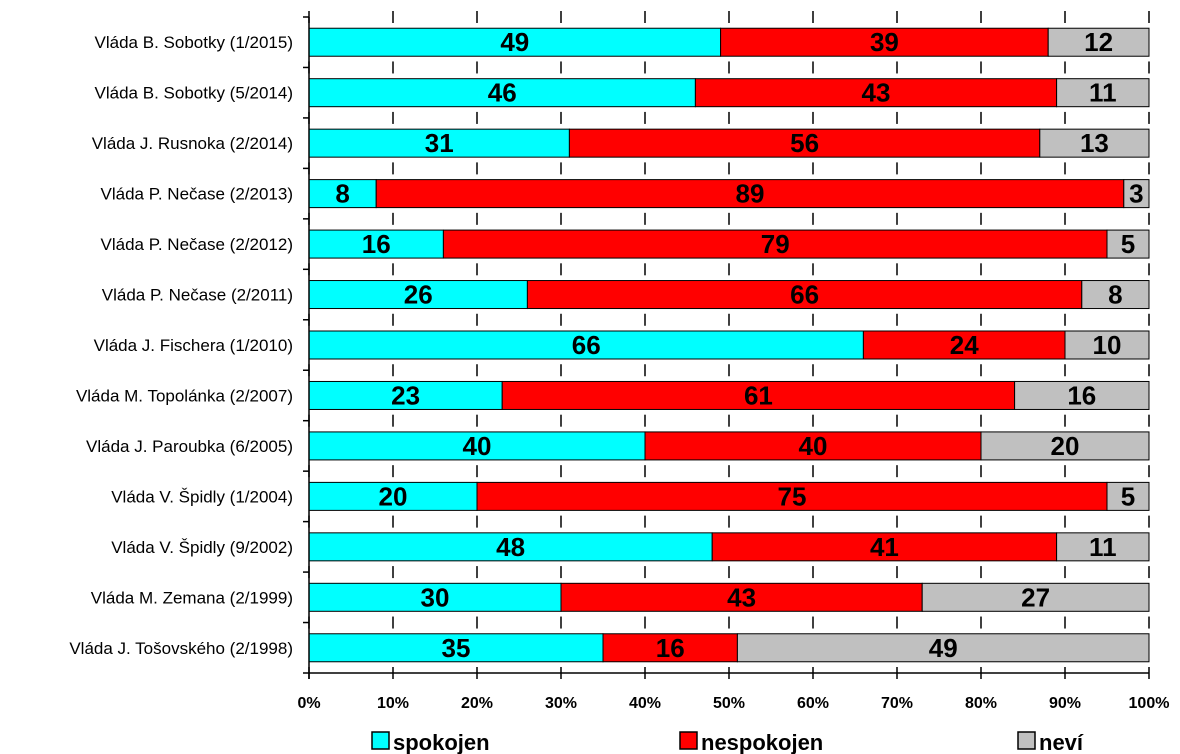 The height and width of the screenshot is (754, 1180). I want to click on data-label-spokojen-2: 31, so click(439, 143).